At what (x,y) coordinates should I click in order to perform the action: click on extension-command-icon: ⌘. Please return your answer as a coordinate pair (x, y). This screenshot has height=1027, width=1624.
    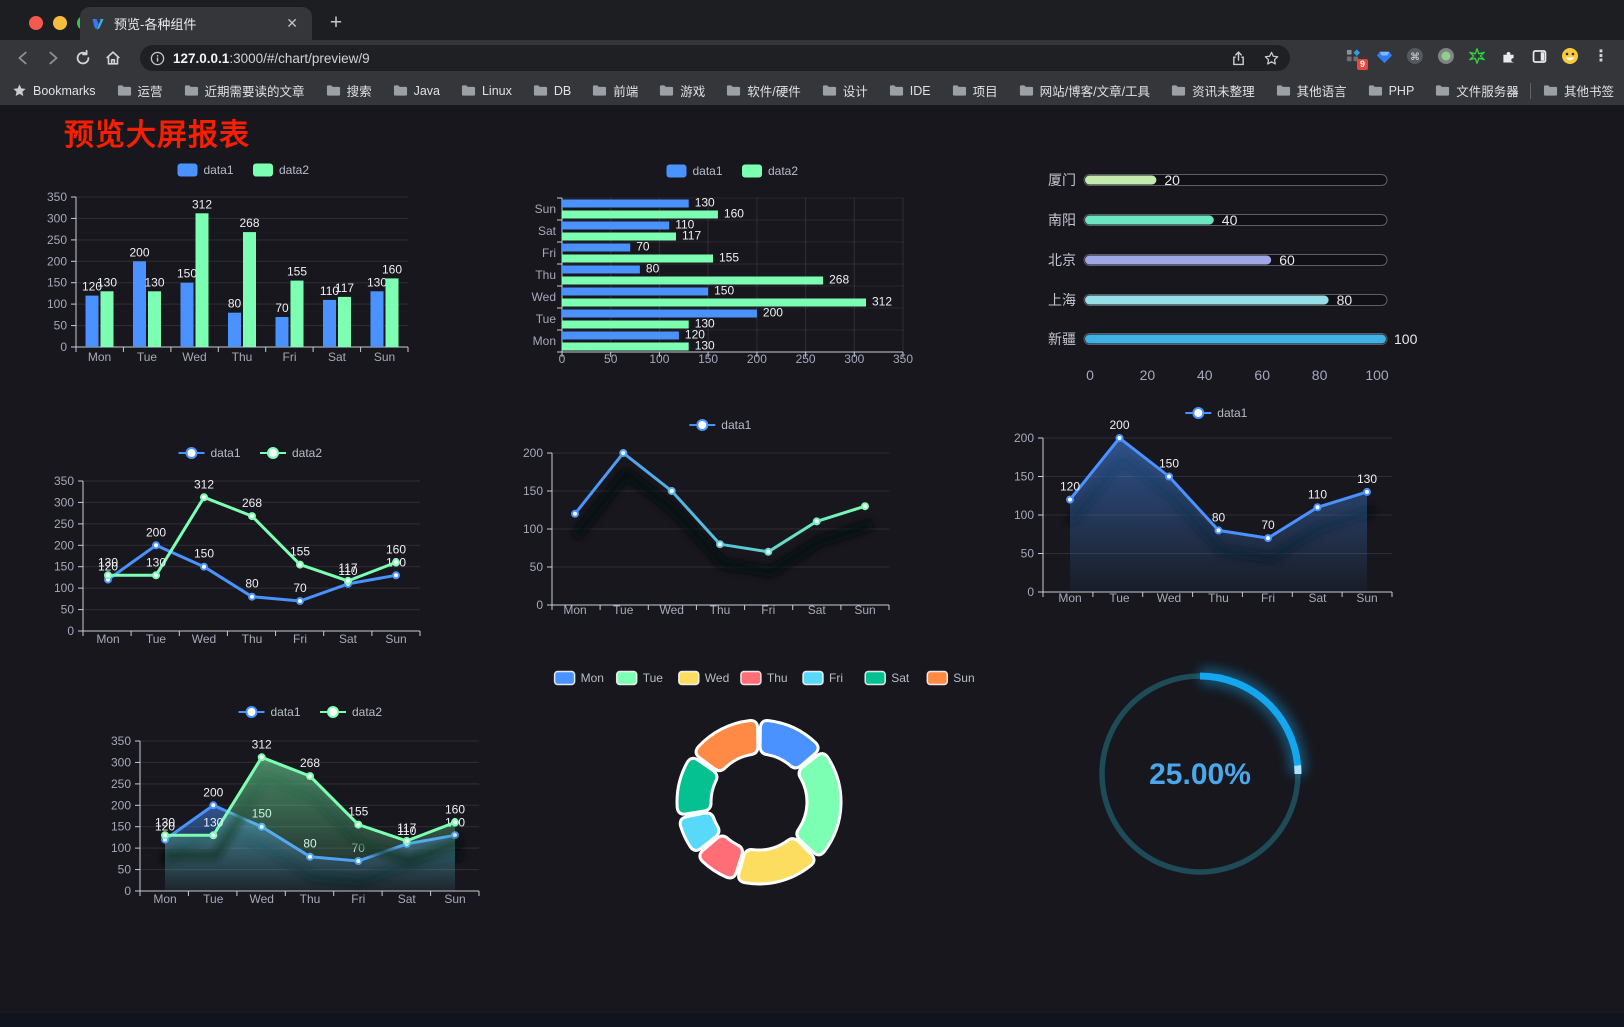
    Looking at the image, I should click on (1415, 56).